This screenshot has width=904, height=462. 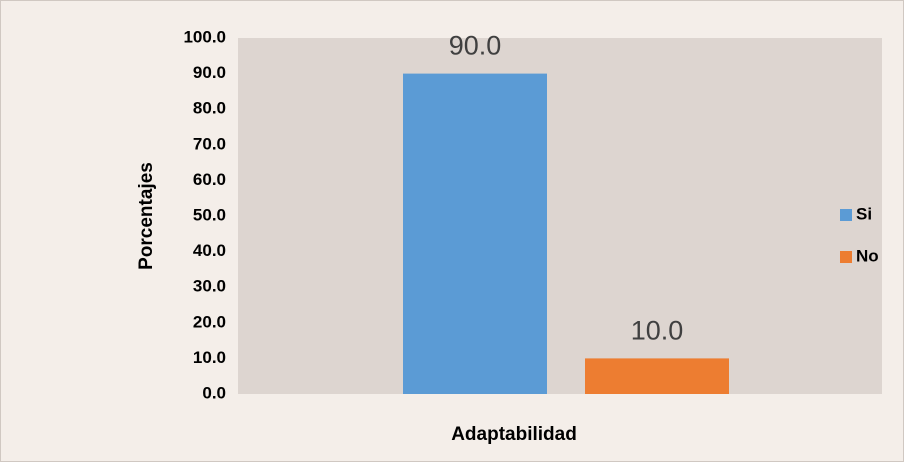 I want to click on value-label: 10.0, so click(x=657, y=331).